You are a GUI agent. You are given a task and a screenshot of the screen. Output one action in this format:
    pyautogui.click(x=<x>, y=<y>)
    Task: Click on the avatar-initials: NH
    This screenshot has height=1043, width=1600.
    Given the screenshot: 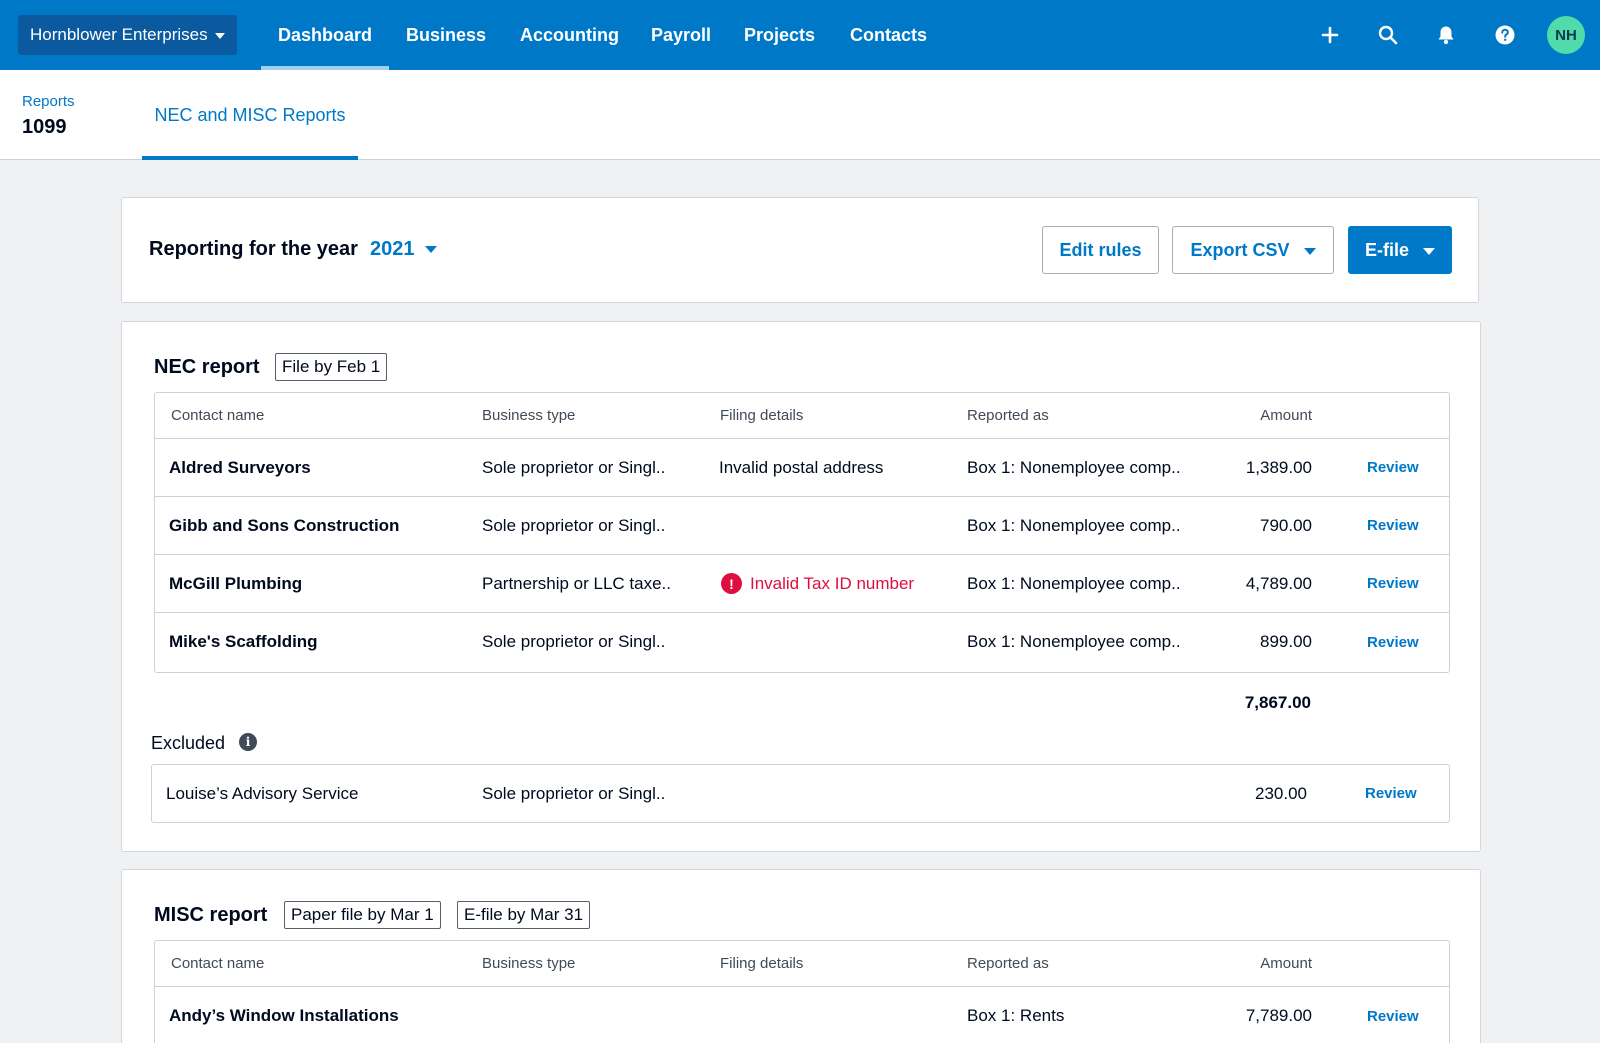 What is the action you would take?
    pyautogui.click(x=1566, y=35)
    